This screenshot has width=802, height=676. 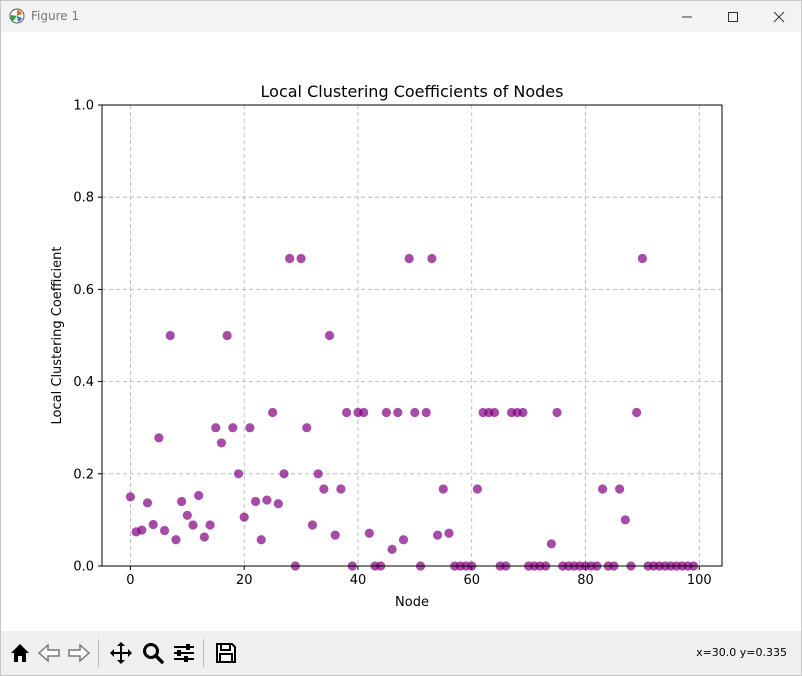 I want to click on navigation-toolbar: x=30.0 y=0.335, so click(x=401, y=653).